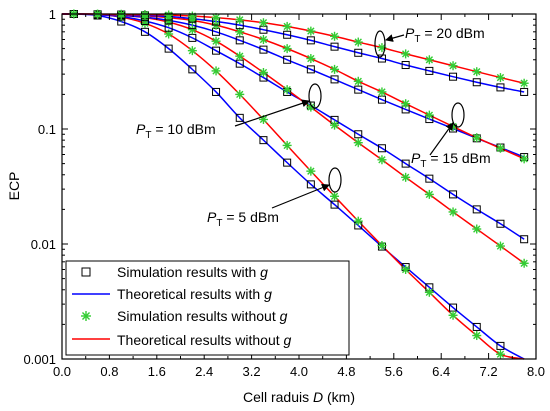  What do you see at coordinates (346, 371) in the screenshot?
I see `x-tick-label: 4.8` at bounding box center [346, 371].